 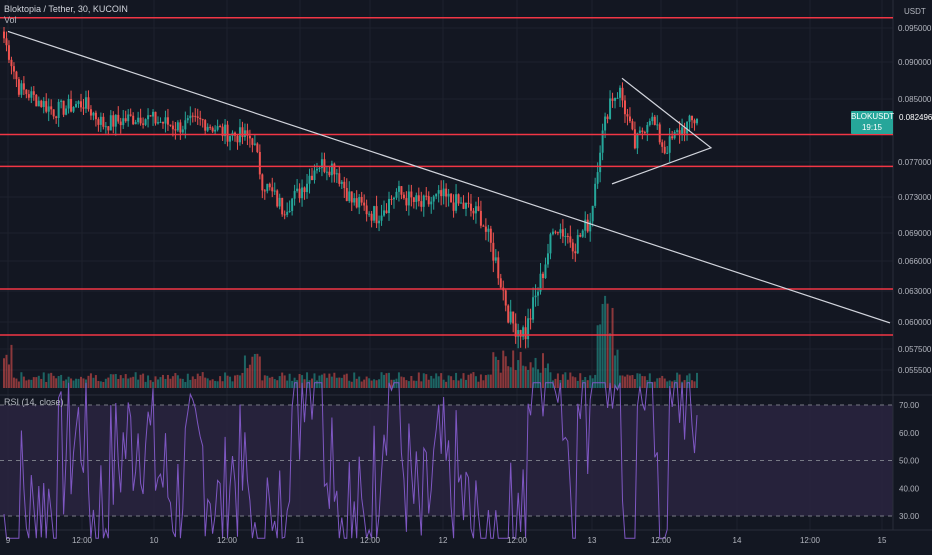 I want to click on time-axis-label: 10, so click(x=154, y=540).